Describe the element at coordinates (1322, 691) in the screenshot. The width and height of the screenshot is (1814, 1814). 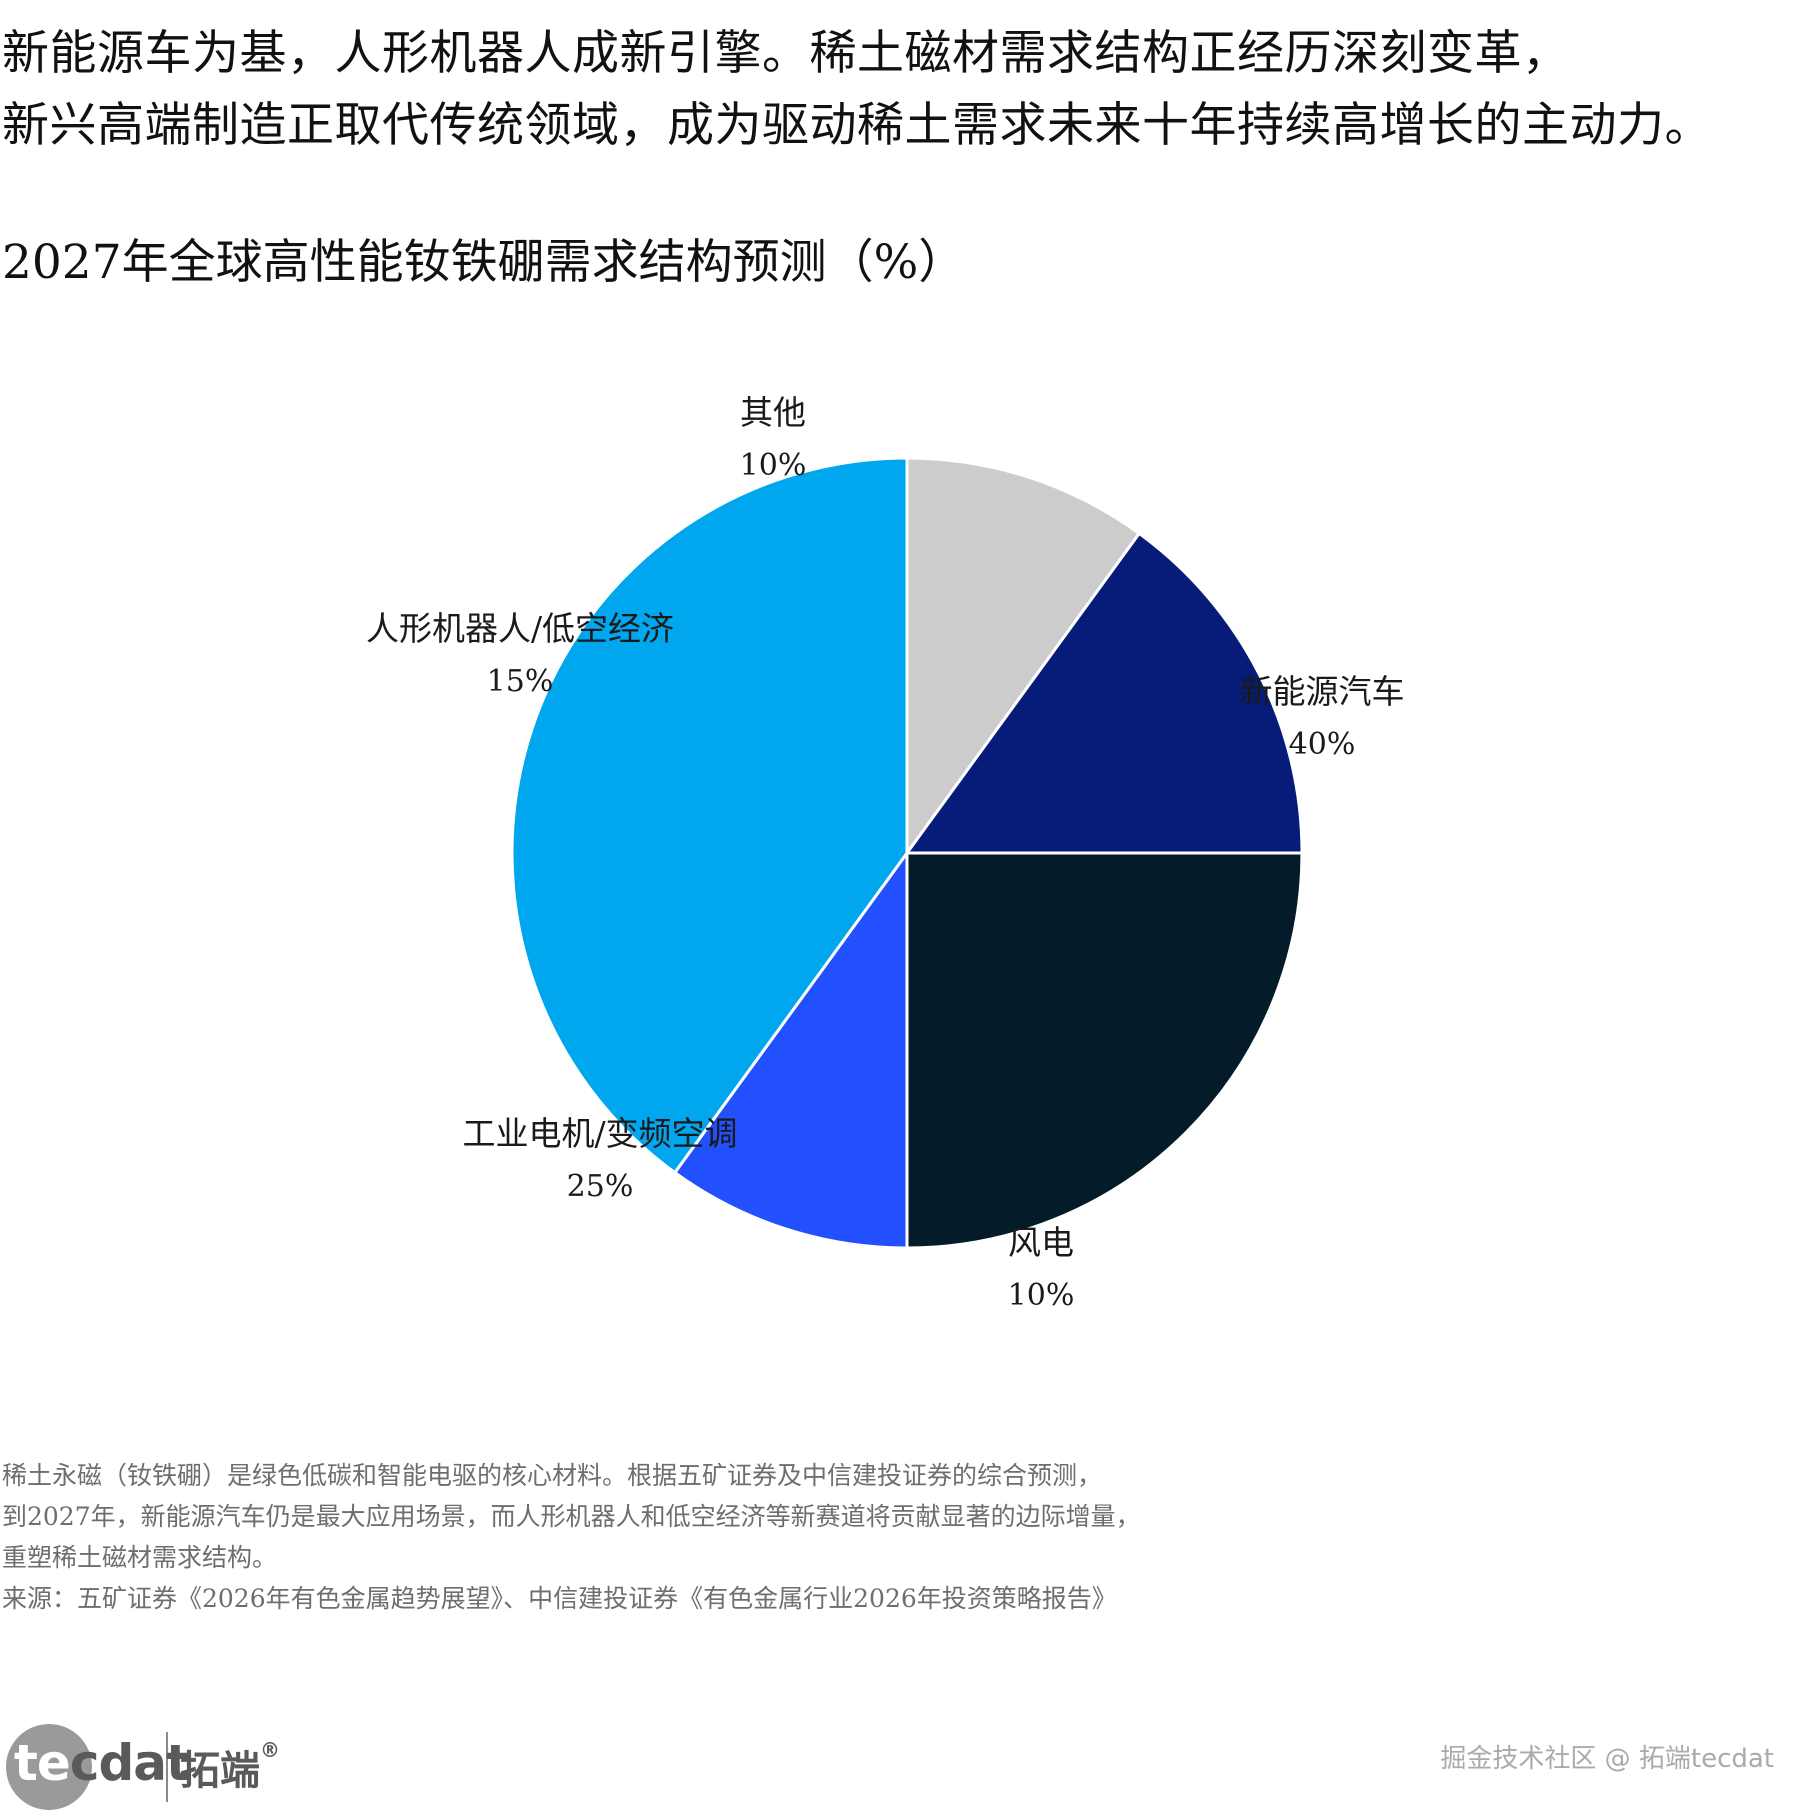
I see `slice-label-2: 新能源汽车` at that location.